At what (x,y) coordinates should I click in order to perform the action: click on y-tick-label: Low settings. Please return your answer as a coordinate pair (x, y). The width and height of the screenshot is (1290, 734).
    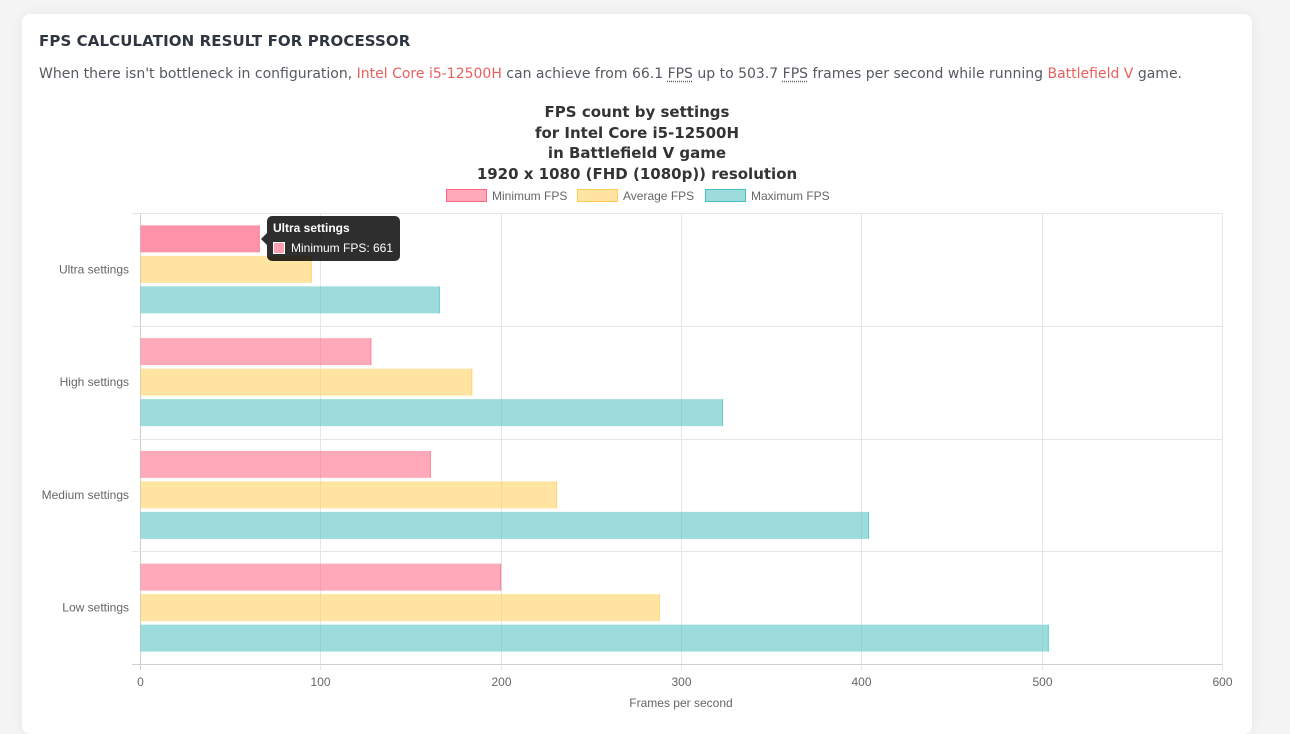
    Looking at the image, I should click on (95, 608).